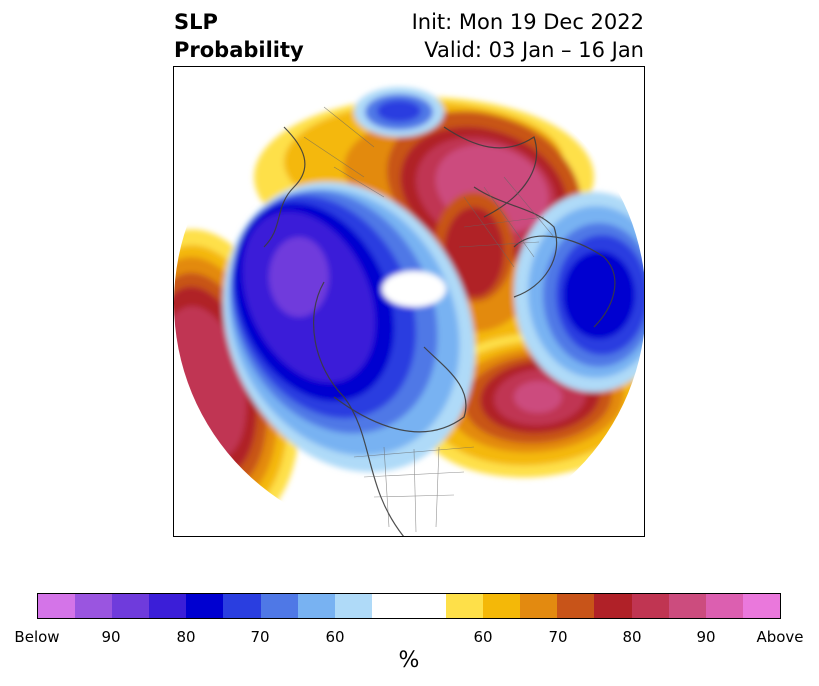 Image resolution: width=819 pixels, height=686 pixels. What do you see at coordinates (706, 637) in the screenshot?
I see `colorbar-tick-above-90: 90` at bounding box center [706, 637].